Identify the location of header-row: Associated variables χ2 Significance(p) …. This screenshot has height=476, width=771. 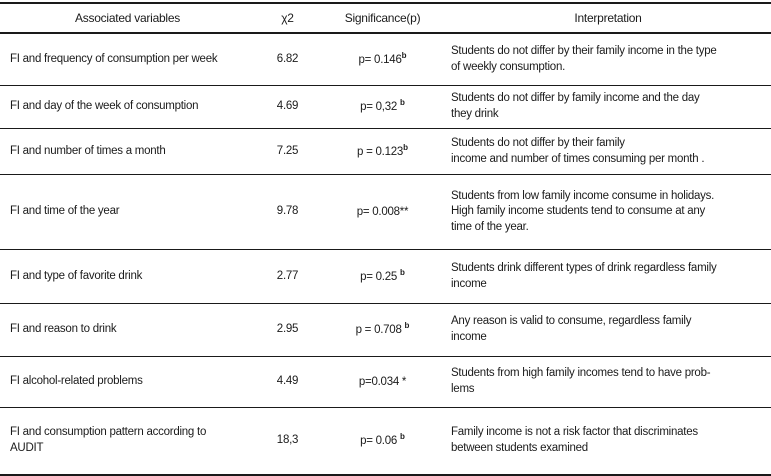
(385, 18).